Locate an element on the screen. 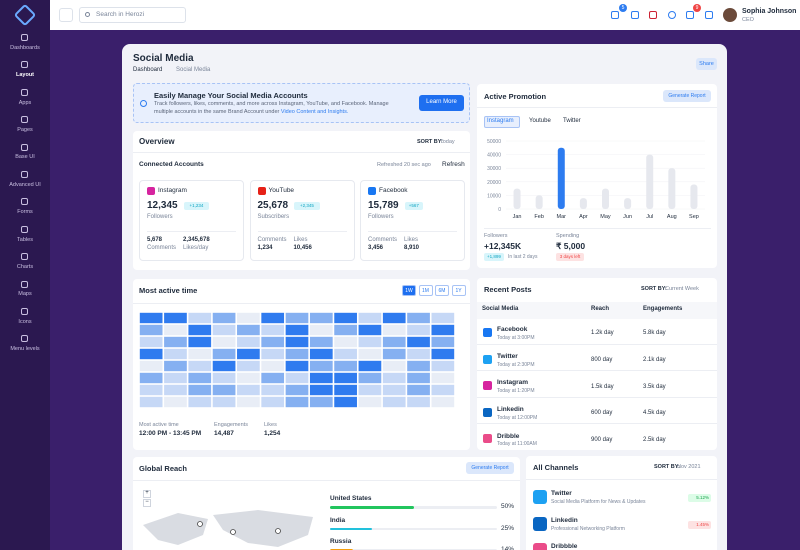  post-platform: Dribble is located at coordinates (508, 436).